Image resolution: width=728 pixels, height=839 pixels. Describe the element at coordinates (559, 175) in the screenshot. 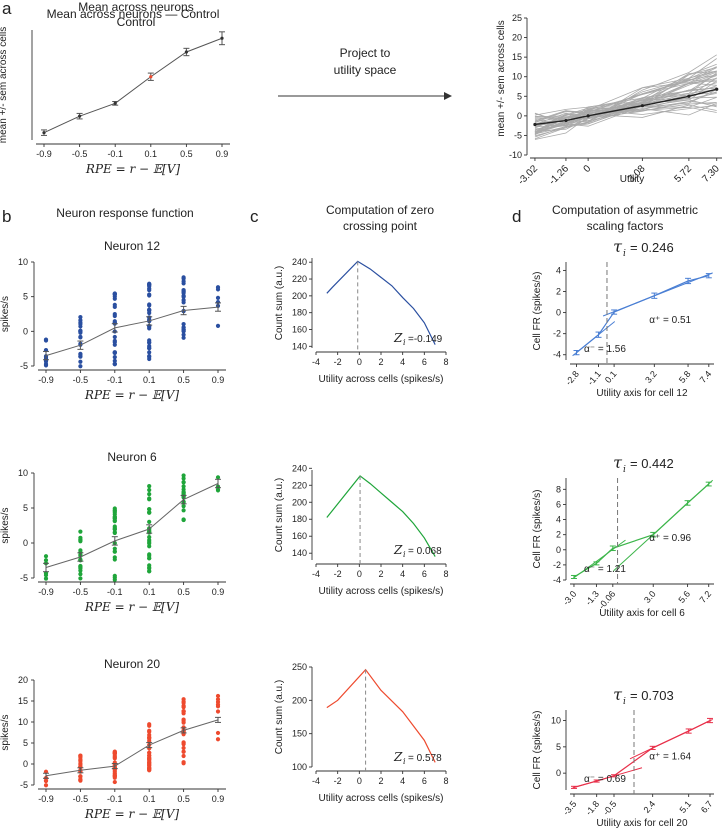

I see `a_right-x-tick-label: -1.26` at that location.